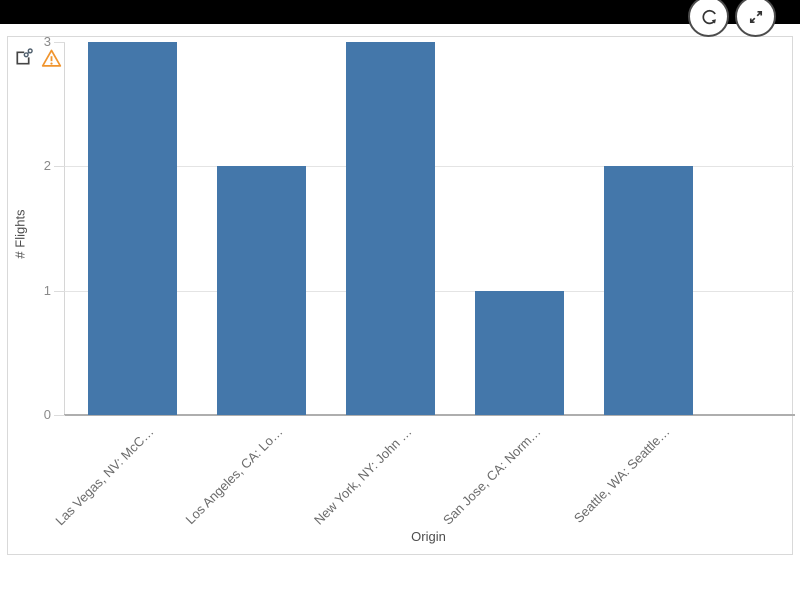  What do you see at coordinates (47, 41) in the screenshot?
I see `y-tick-label: 3` at bounding box center [47, 41].